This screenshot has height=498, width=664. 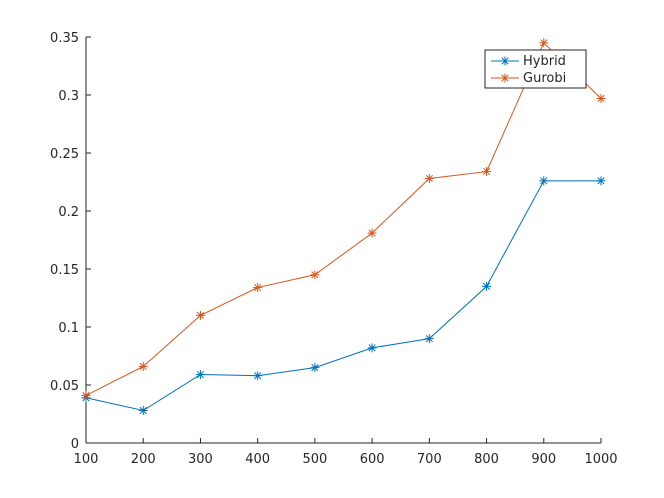 I want to click on x-tick-label: 200, so click(x=143, y=459).